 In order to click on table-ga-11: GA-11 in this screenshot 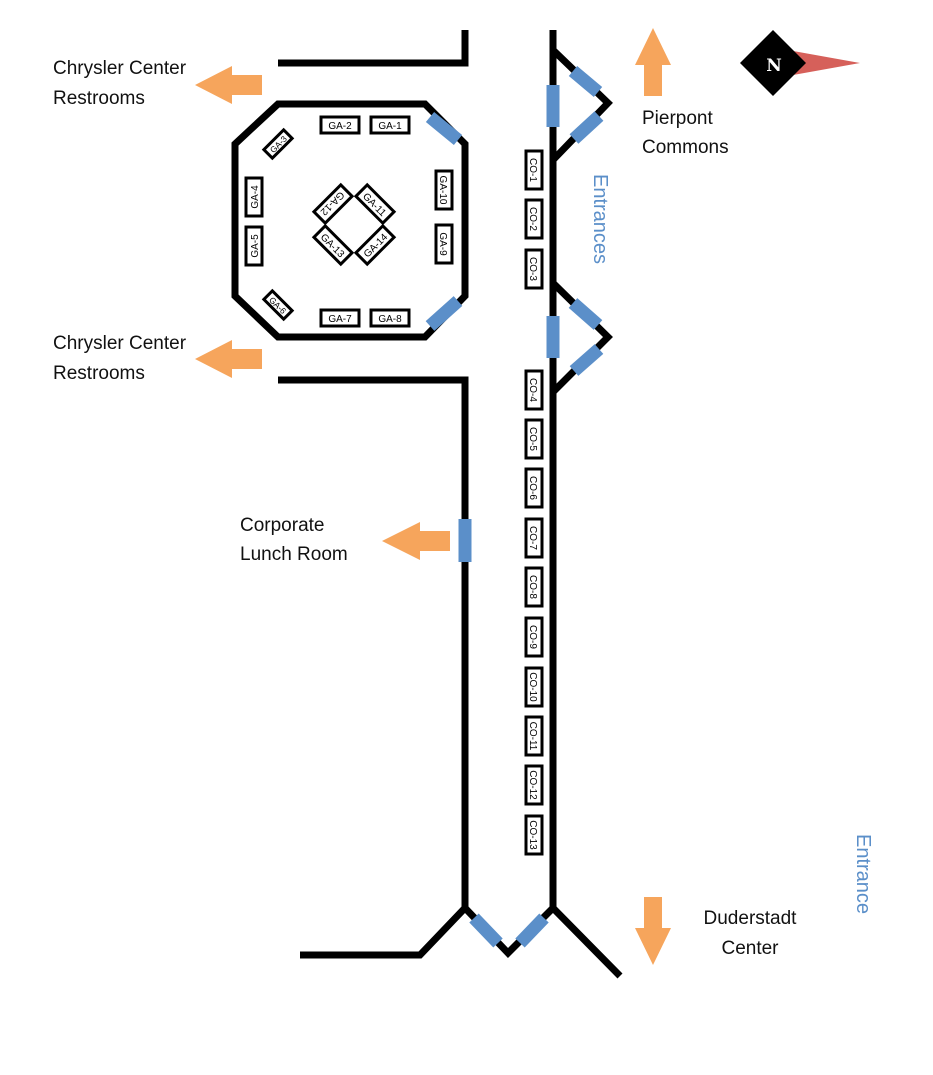, I will do `click(375, 204)`.